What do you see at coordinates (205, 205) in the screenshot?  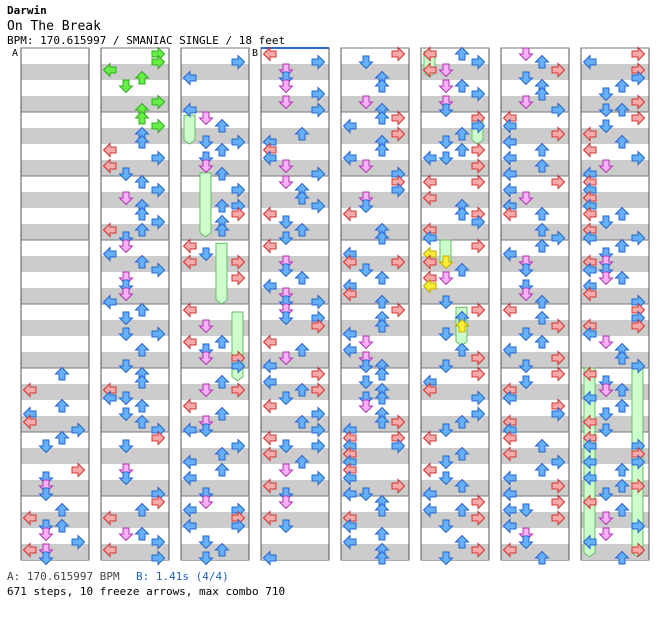 I see `freeze-arrow` at bounding box center [205, 205].